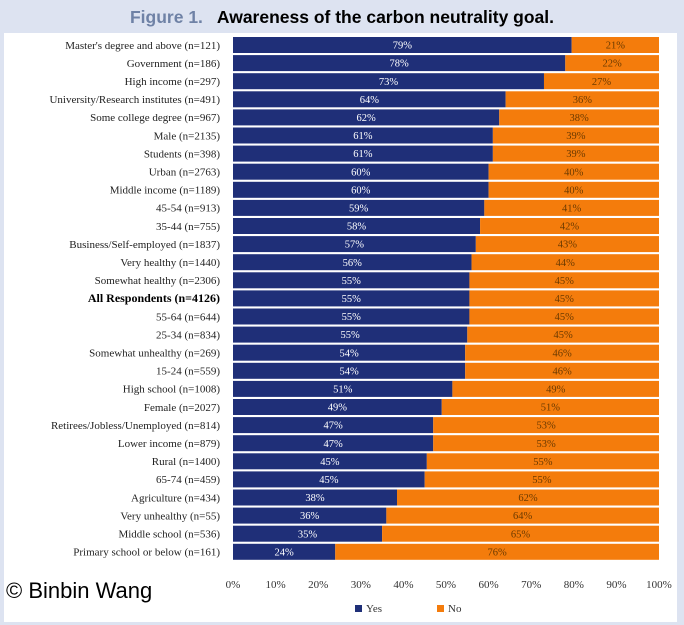 This screenshot has height=625, width=684. I want to click on category-label-very-healthy: Very healthy (n=1440), so click(170, 263).